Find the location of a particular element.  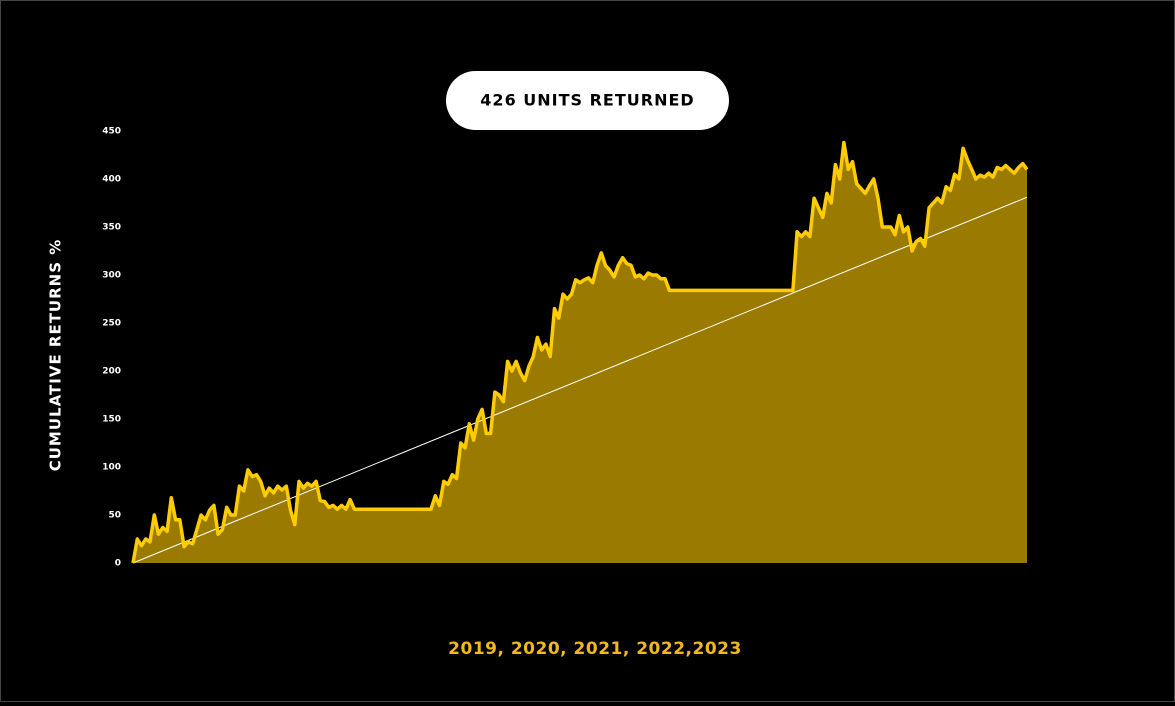

y-tick-label: 300 is located at coordinates (111, 276).